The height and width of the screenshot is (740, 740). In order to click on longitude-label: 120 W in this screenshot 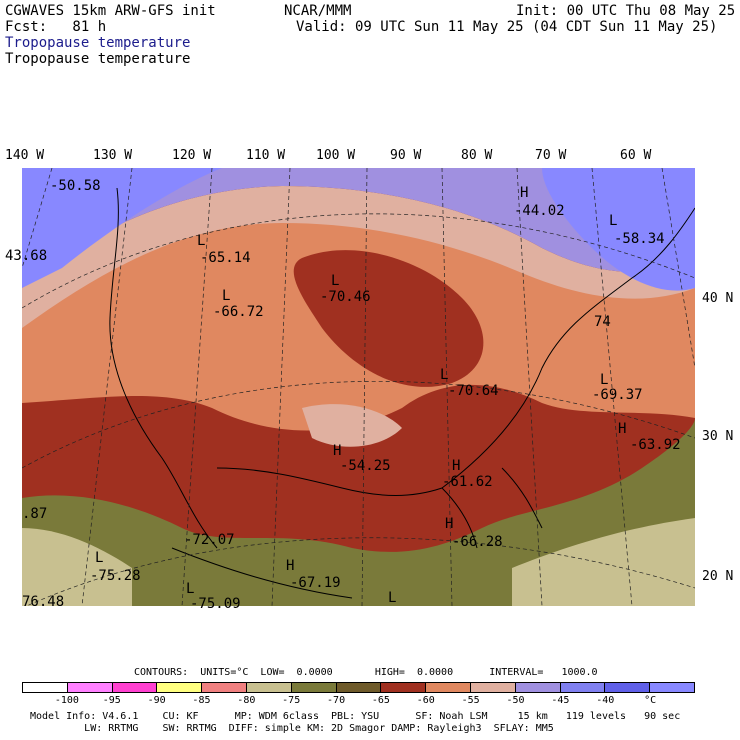, I will do `click(192, 155)`.